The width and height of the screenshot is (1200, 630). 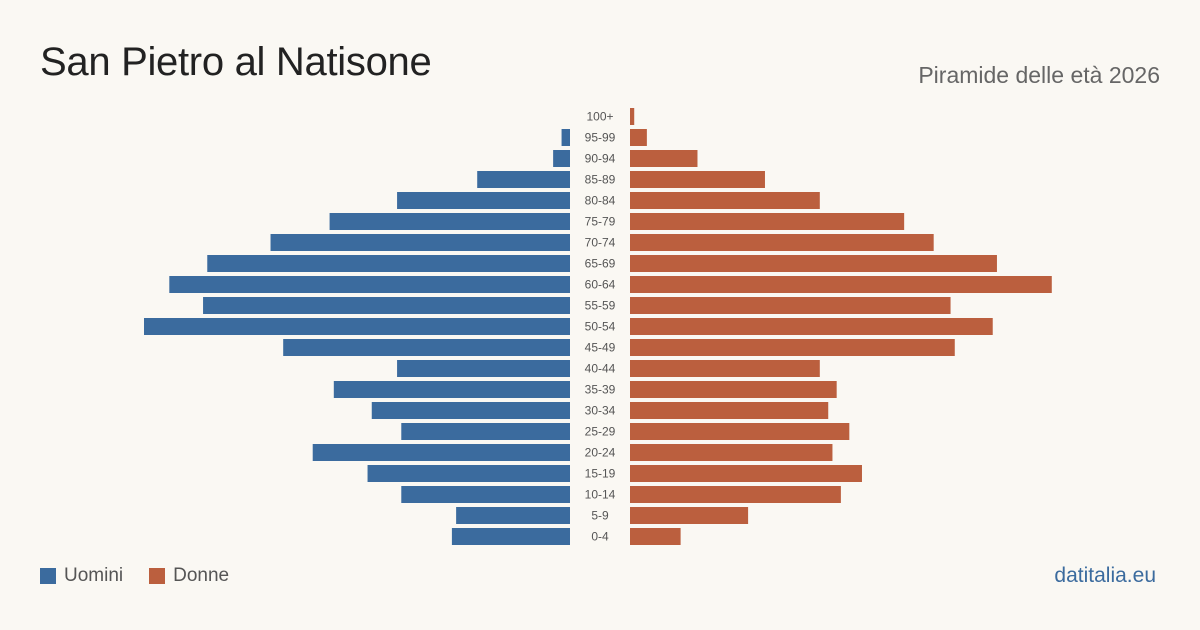 What do you see at coordinates (600, 264) in the screenshot?
I see `age-group-label: 65-69` at bounding box center [600, 264].